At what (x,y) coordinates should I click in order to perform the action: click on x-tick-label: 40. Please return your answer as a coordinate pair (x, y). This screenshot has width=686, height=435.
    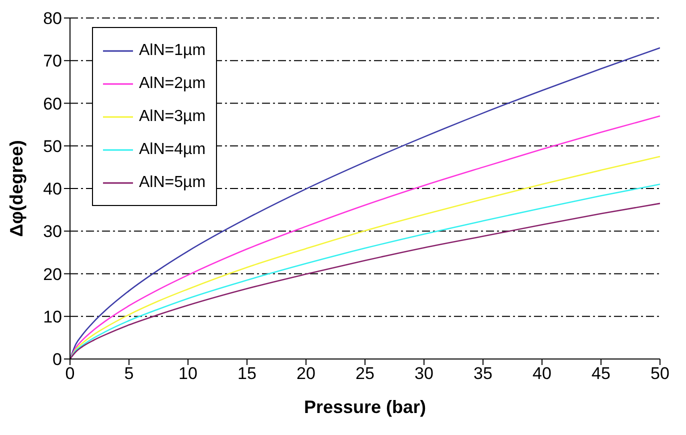
    Looking at the image, I should click on (542, 374).